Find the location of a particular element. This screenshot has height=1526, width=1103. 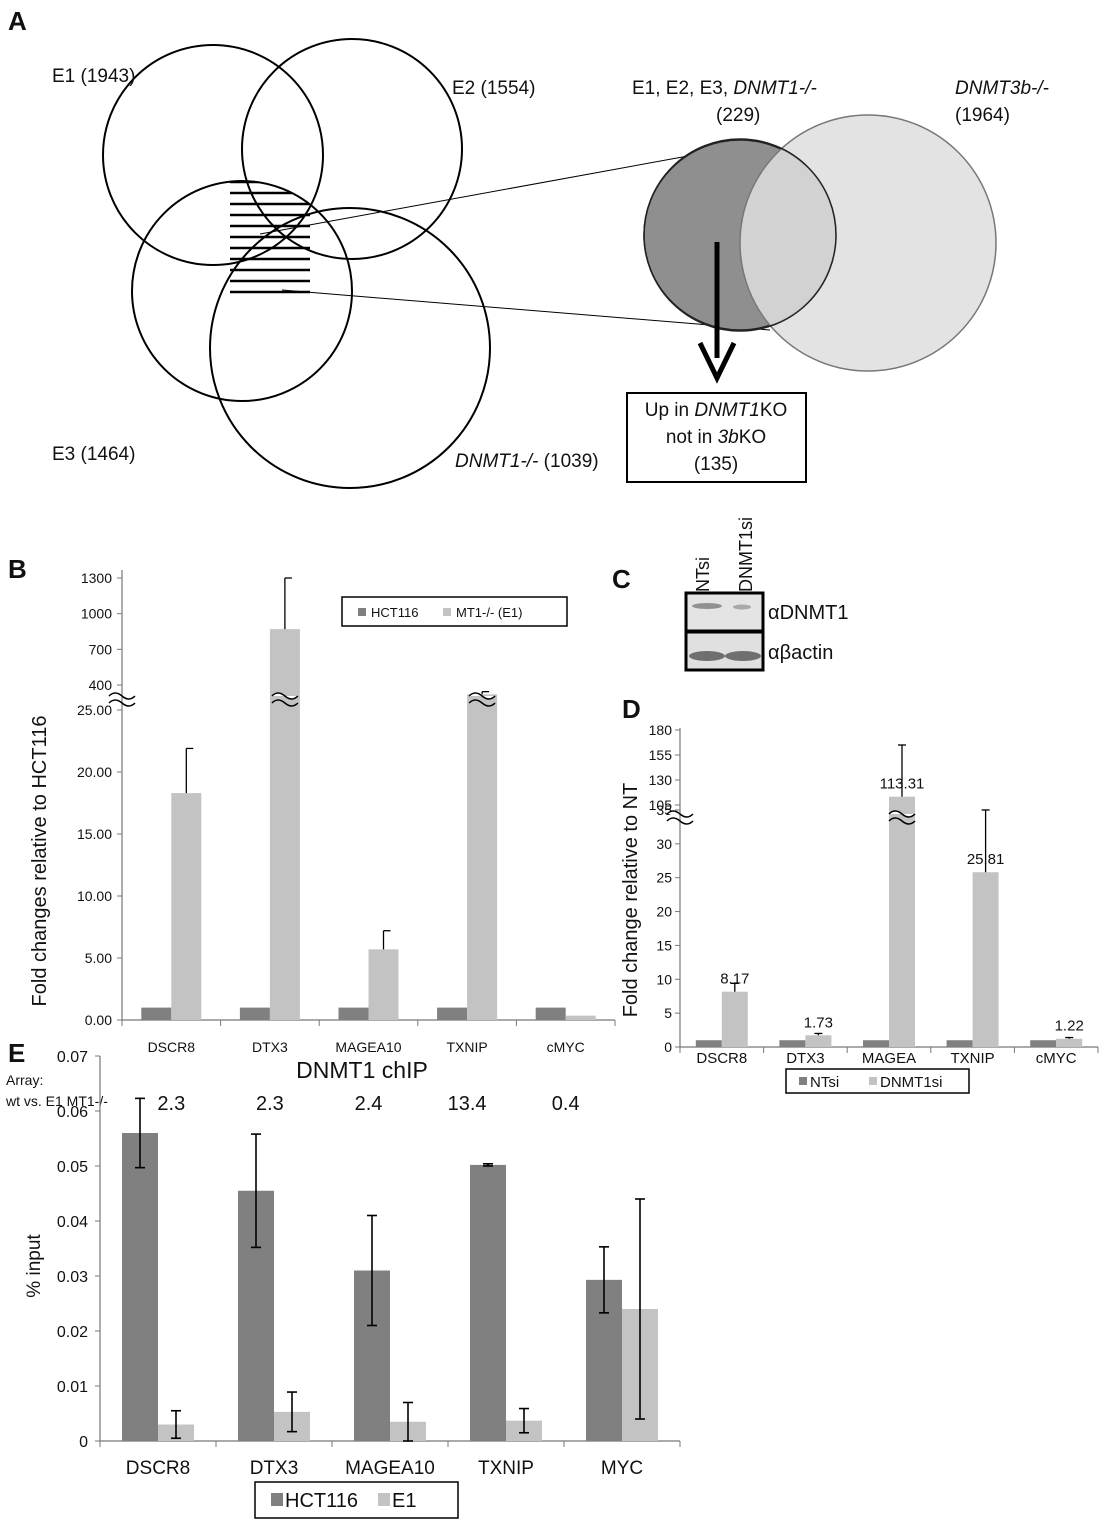

venn-overlap-hatch is located at coordinates (270, 237).